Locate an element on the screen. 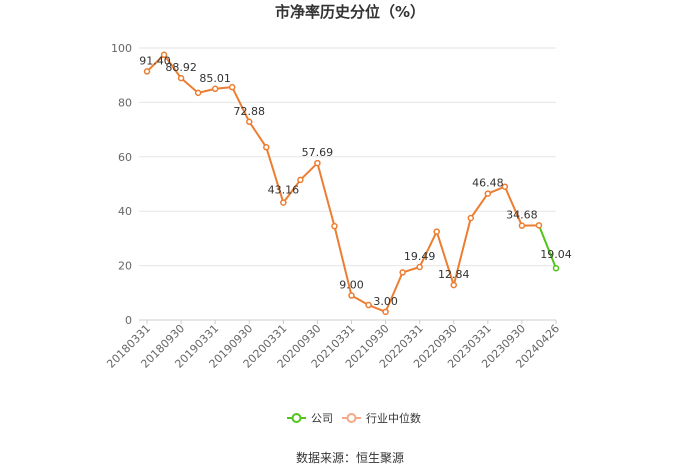  legend: 公司 行业中位数 is located at coordinates (354, 418).